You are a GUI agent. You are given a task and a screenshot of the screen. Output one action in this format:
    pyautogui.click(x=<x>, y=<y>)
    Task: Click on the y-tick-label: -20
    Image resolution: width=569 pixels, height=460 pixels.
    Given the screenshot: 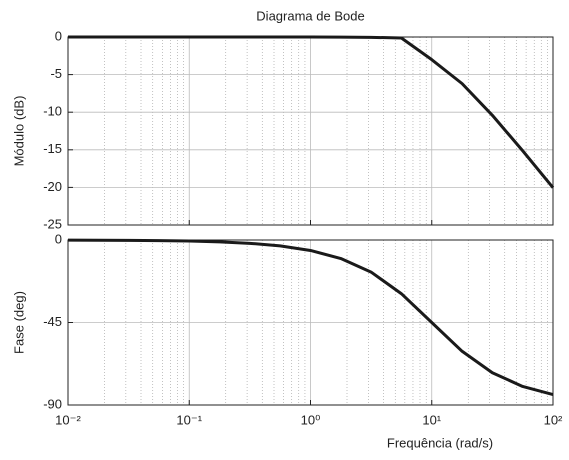 What is the action you would take?
    pyautogui.click(x=52, y=186)
    